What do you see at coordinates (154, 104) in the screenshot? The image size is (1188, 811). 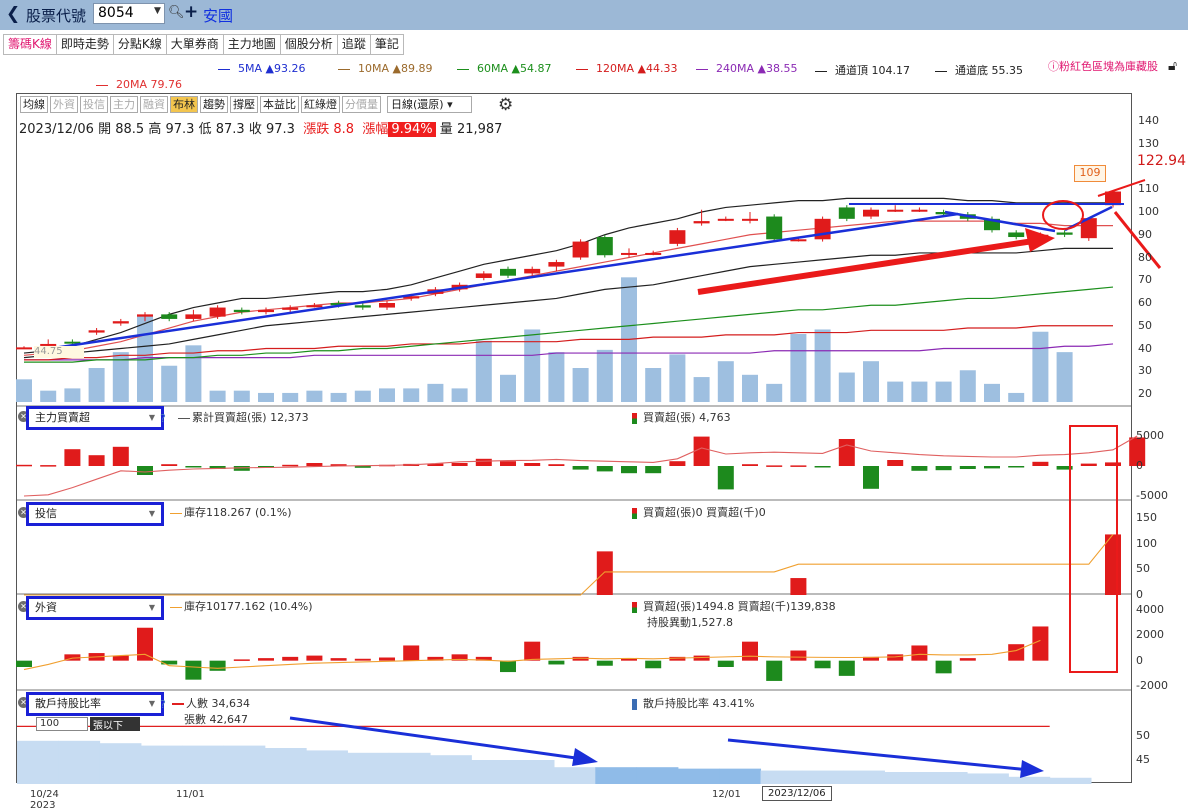 I see `toolbar-btn-4: 融資` at bounding box center [154, 104].